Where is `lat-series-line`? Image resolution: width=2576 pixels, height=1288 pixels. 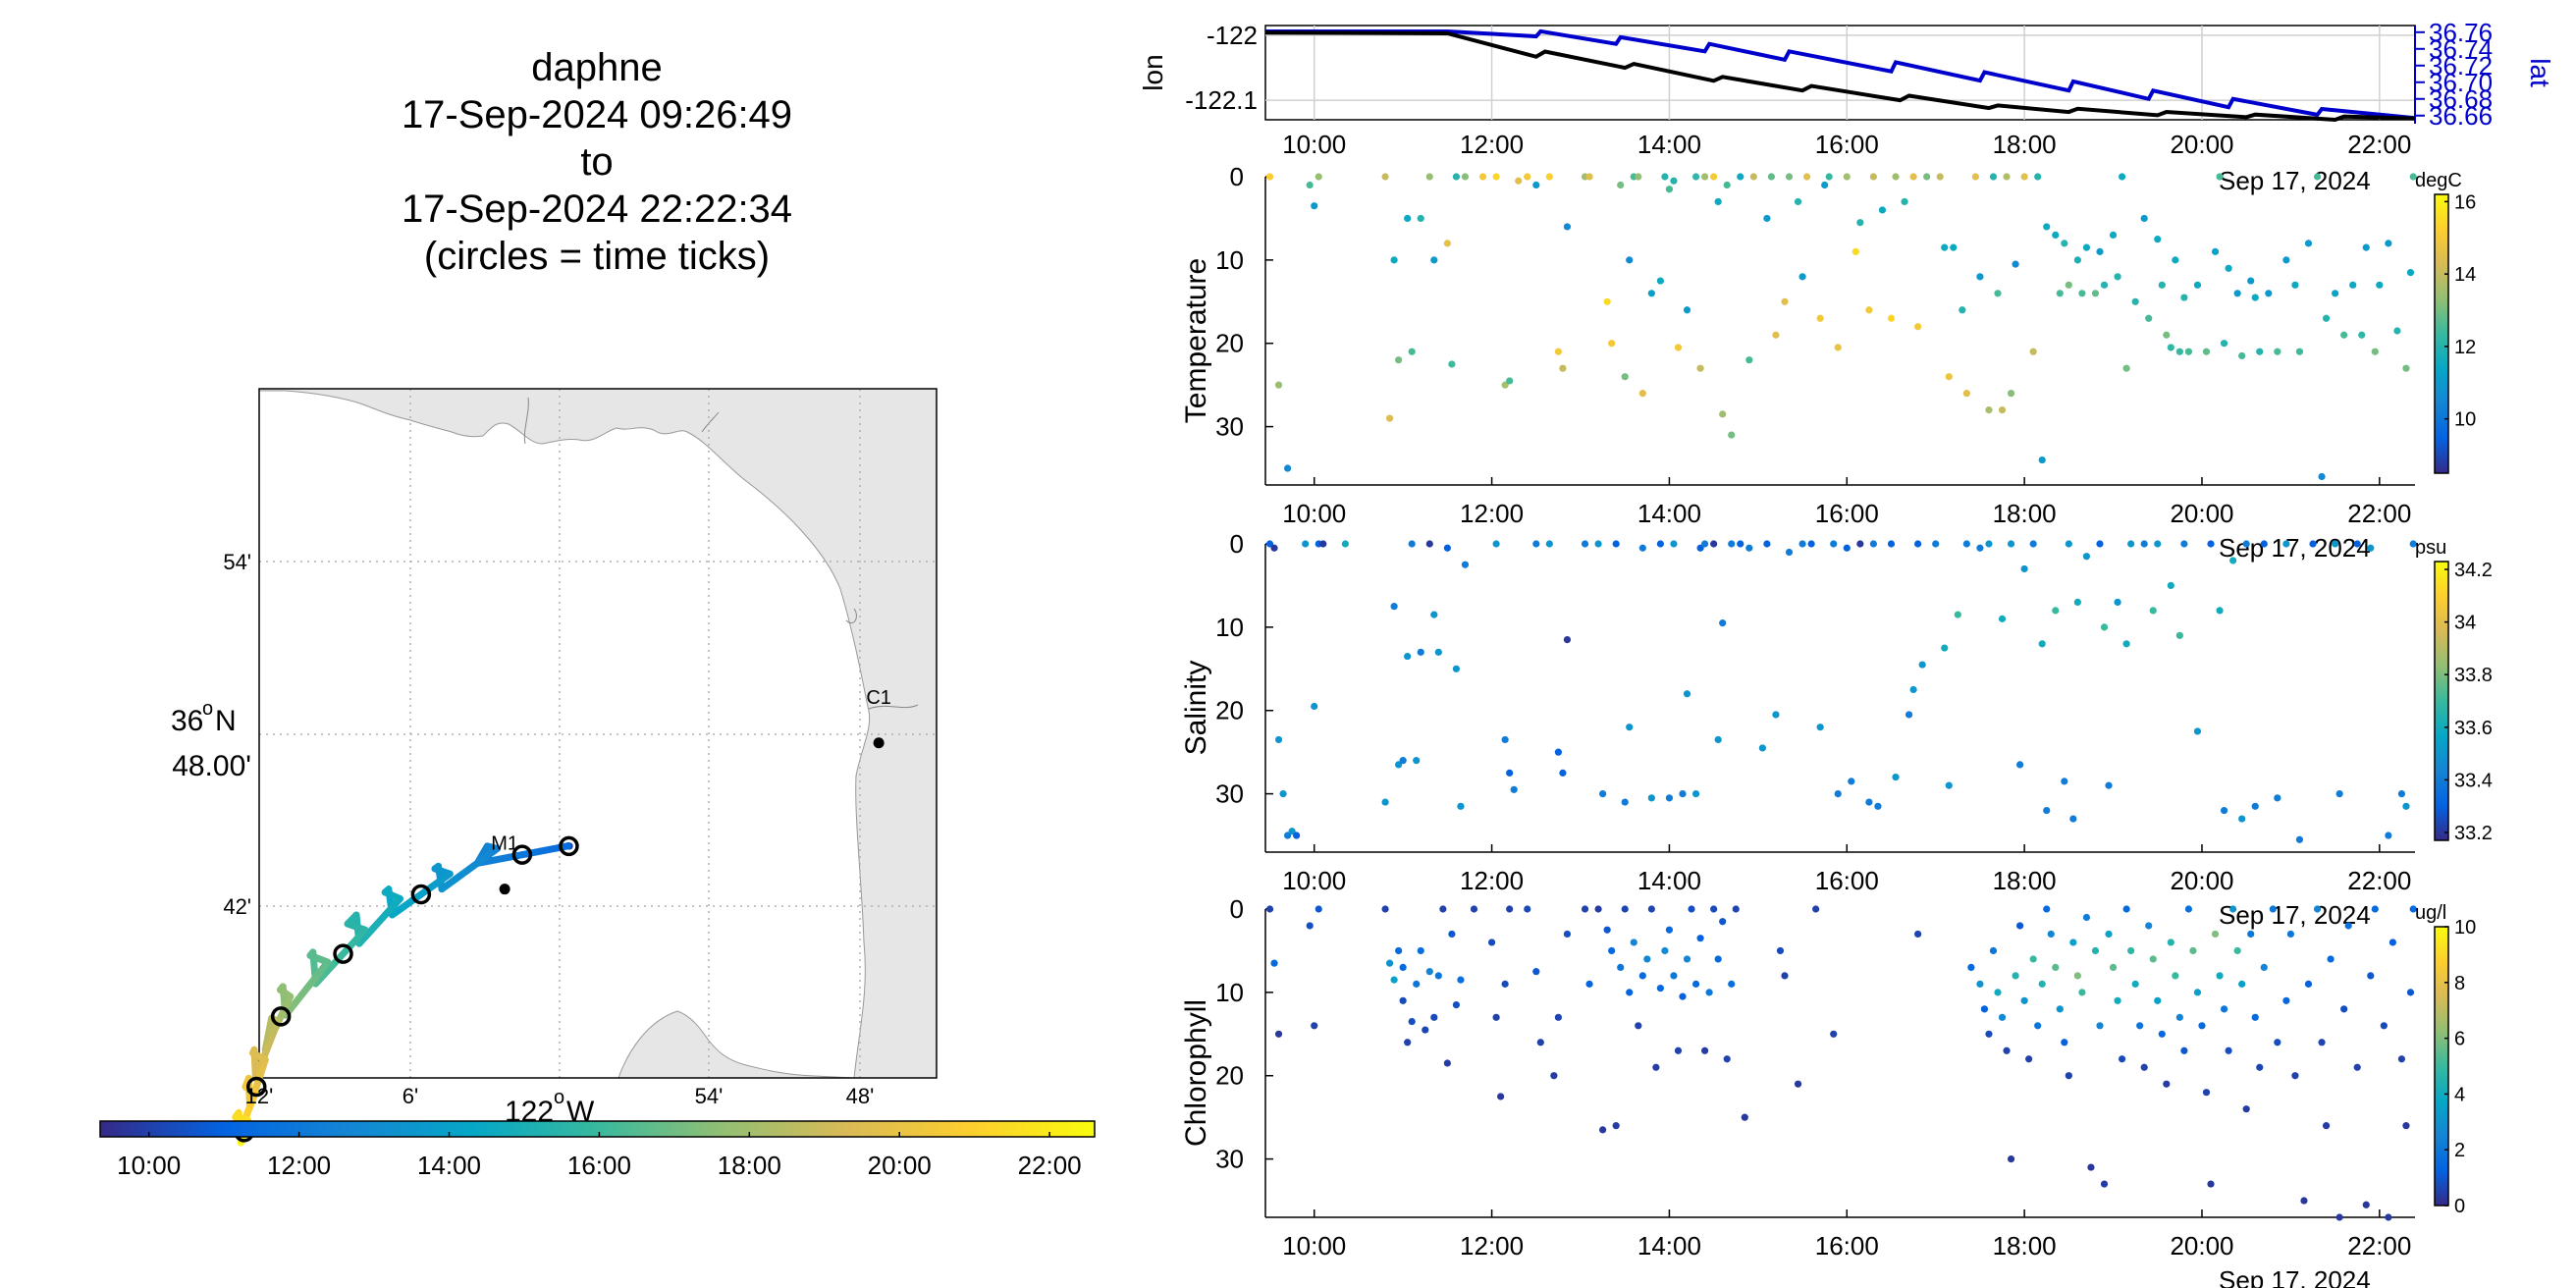 lat-series-line is located at coordinates (1840, 74).